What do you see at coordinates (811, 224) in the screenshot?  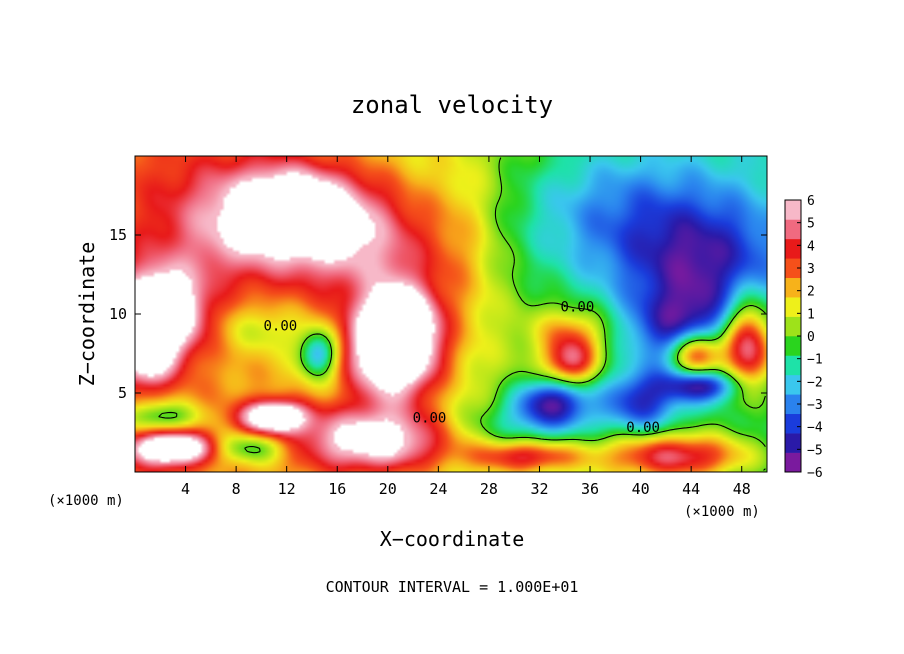 I see `colorbar-tick-label: 5` at bounding box center [811, 224].